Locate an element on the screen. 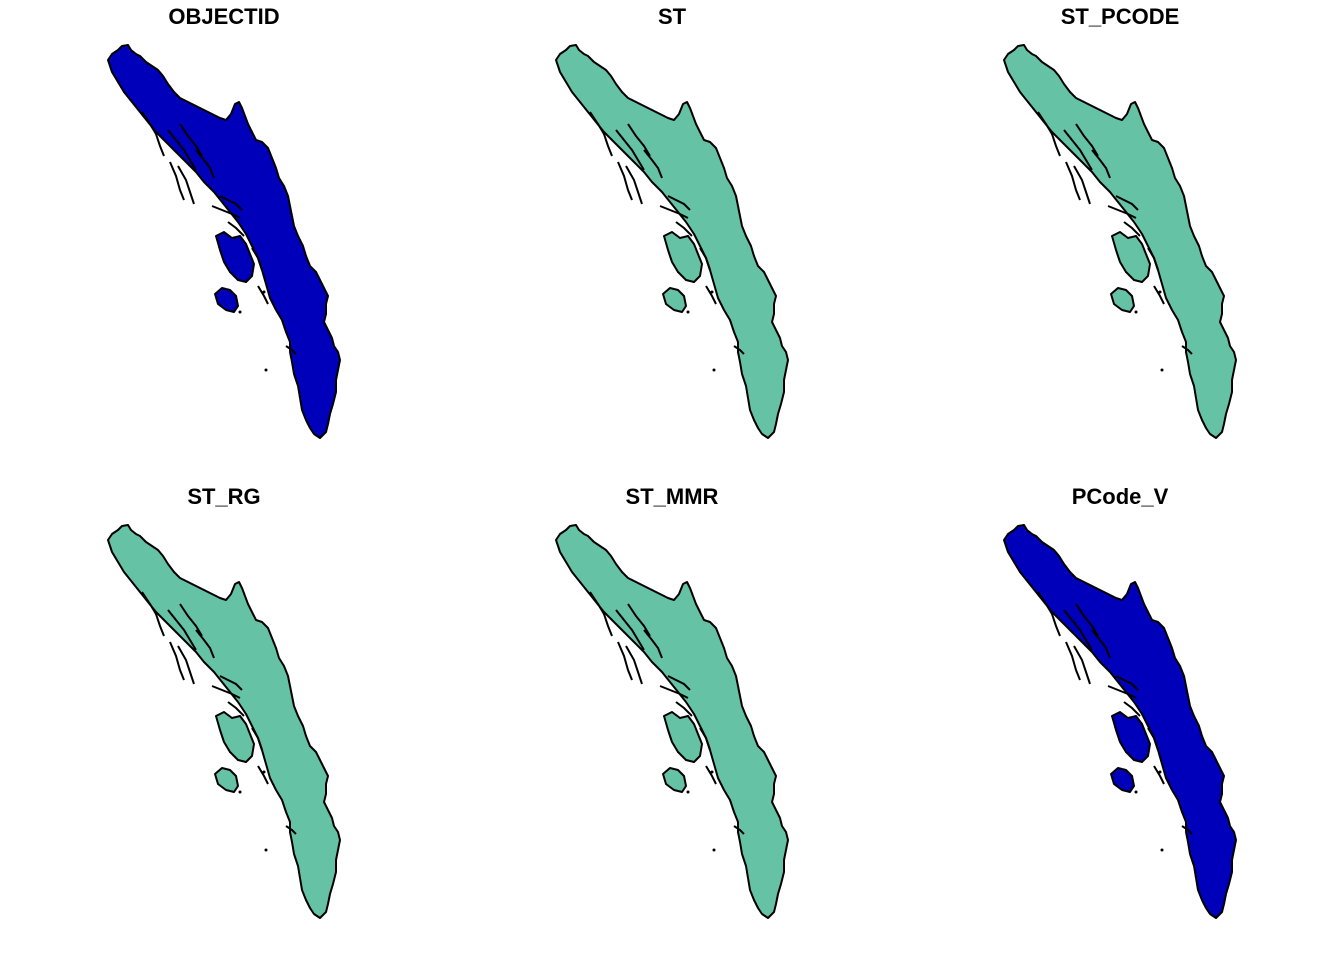  panel-title: ST_RG is located at coordinates (224, 496).